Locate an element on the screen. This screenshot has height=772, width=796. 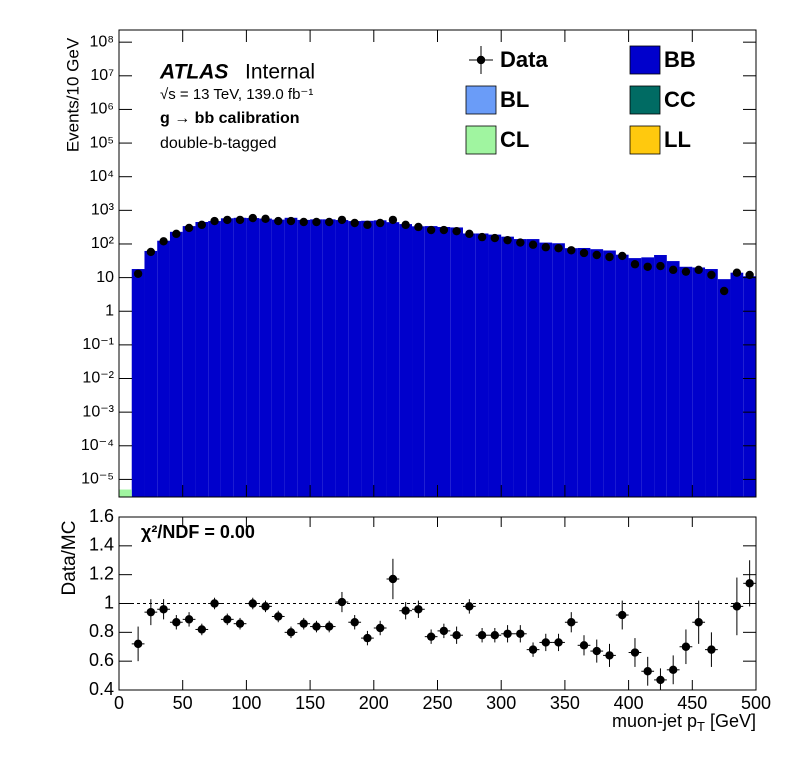
y-tick-label: 10⁻⁵ is located at coordinates (97, 479).